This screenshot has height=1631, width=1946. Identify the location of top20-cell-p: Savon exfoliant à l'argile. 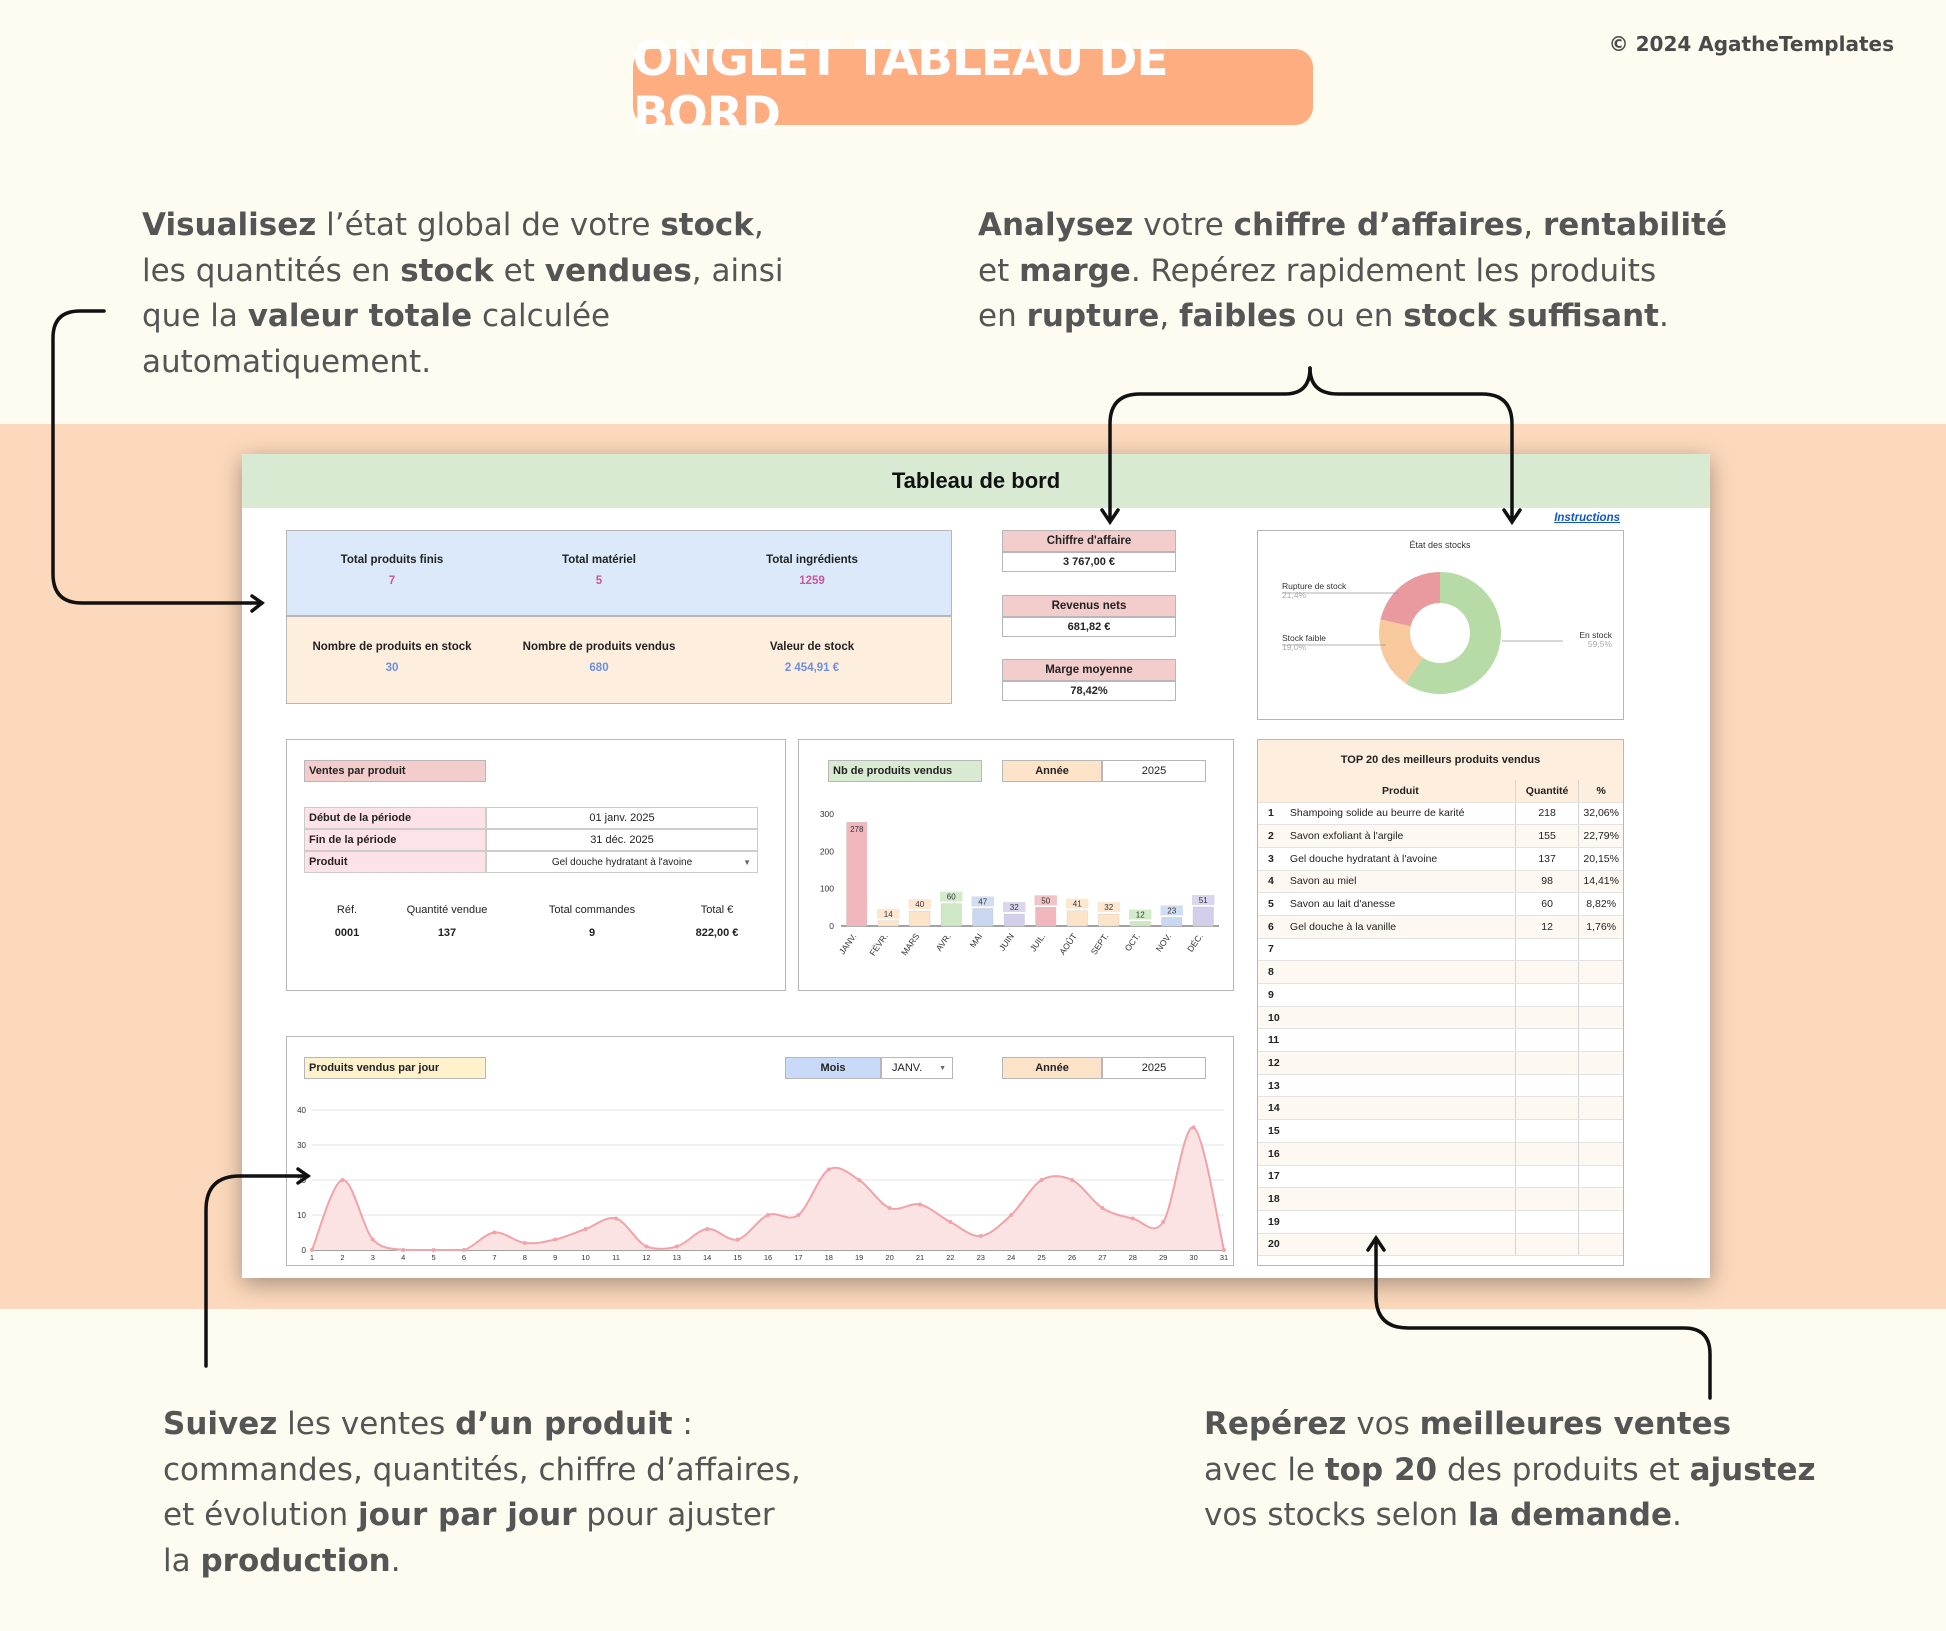
(1400, 836).